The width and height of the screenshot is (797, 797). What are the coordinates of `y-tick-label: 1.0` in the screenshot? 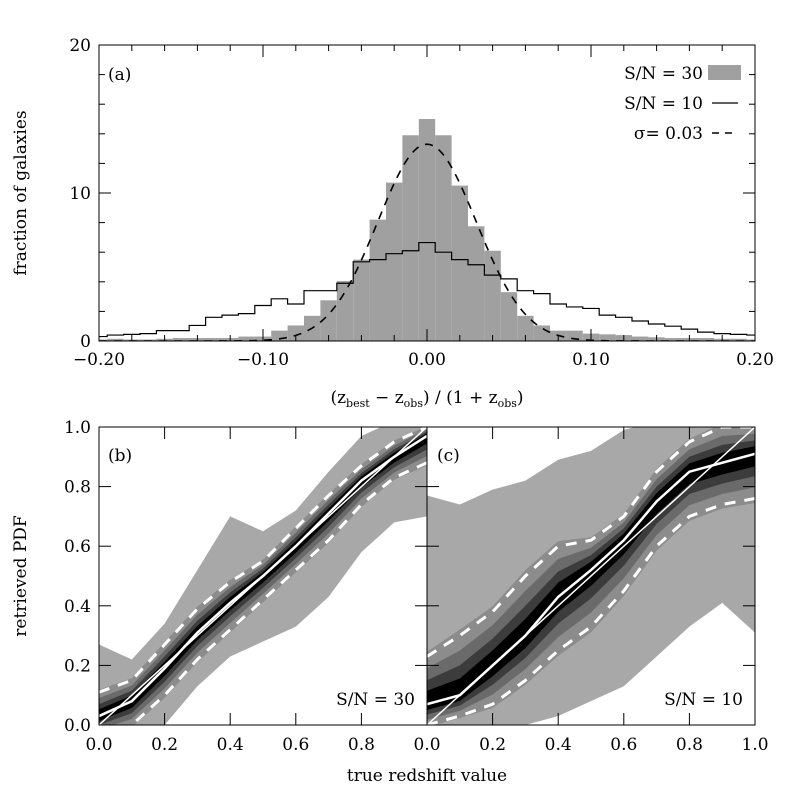 It's located at (77, 428).